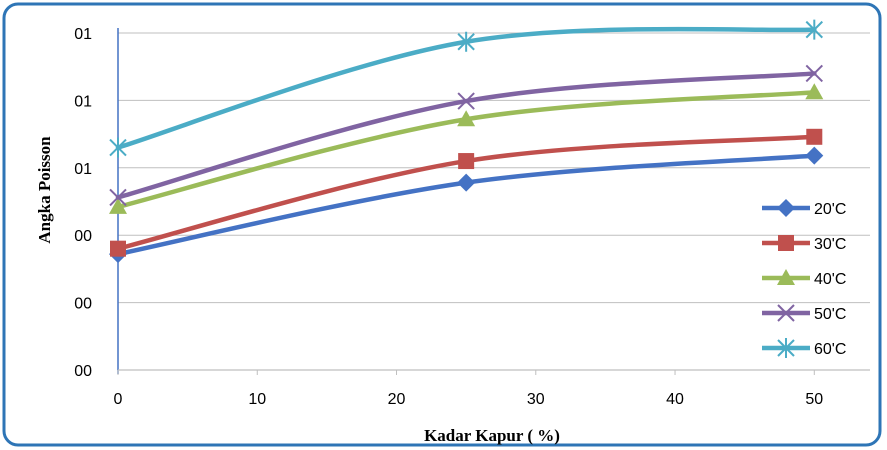  I want to click on legend-item: 30'C, so click(804, 244).